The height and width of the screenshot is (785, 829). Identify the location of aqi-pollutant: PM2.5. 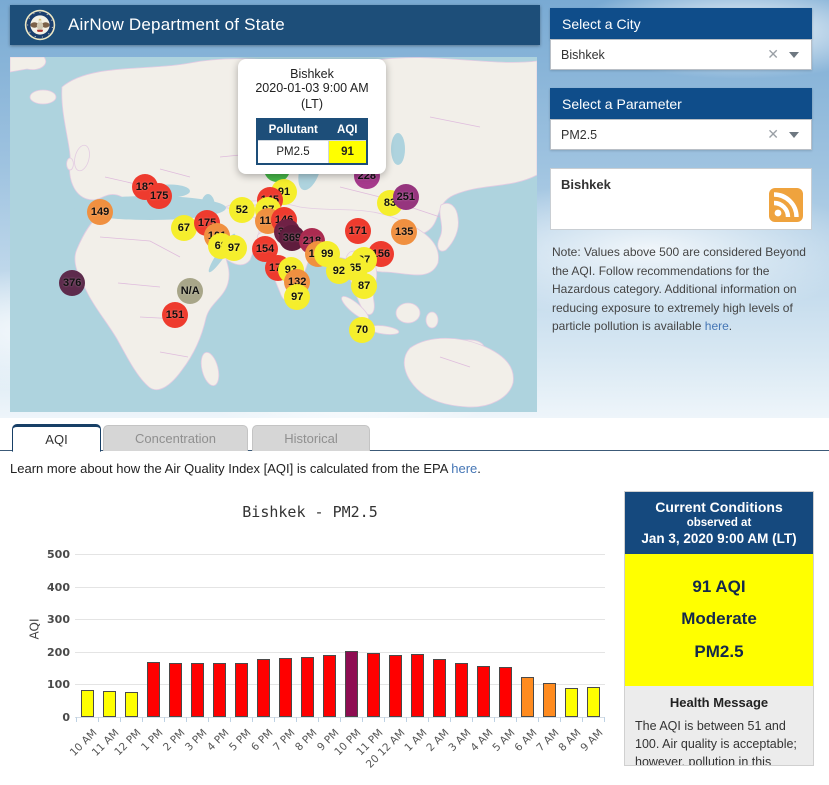
(719, 651).